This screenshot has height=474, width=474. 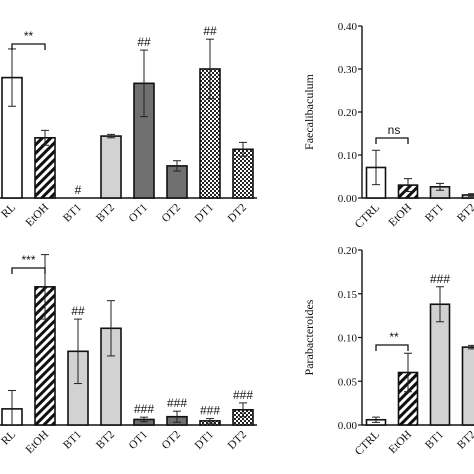 What do you see at coordinates (78, 190) in the screenshot?
I see `significance-label: #` at bounding box center [78, 190].